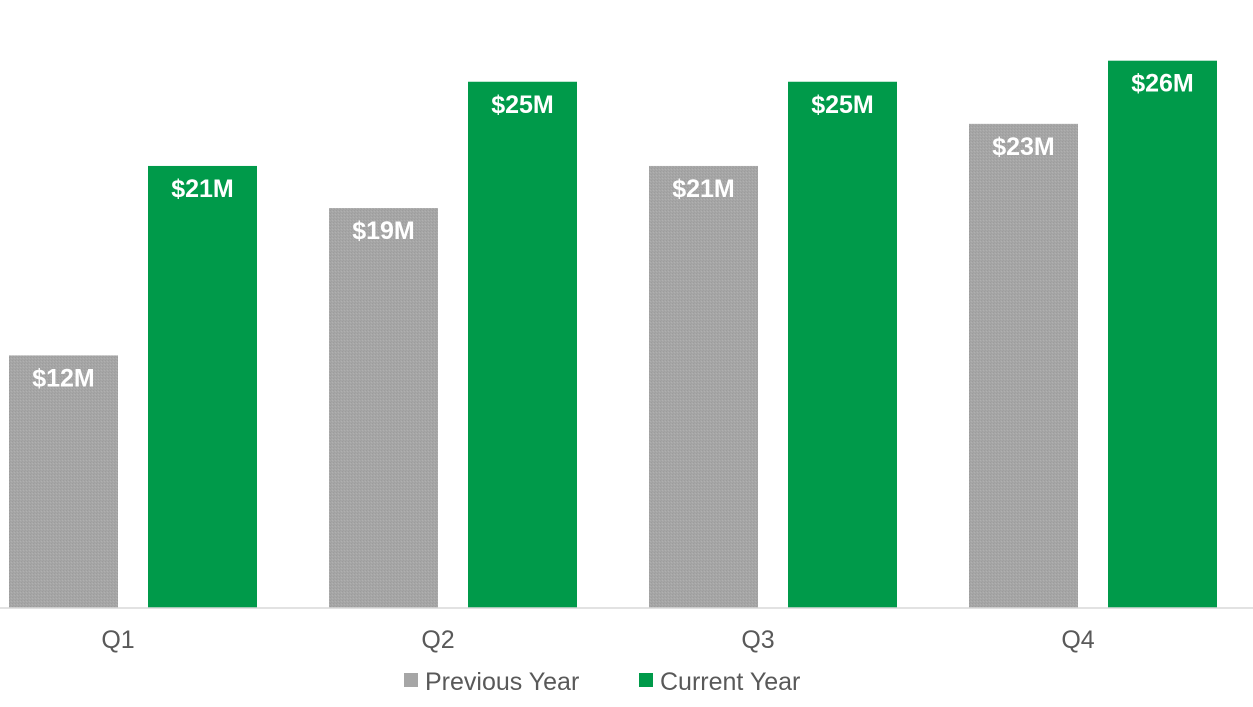  What do you see at coordinates (437, 640) in the screenshot?
I see `x-tick-label-q2: Q2` at bounding box center [437, 640].